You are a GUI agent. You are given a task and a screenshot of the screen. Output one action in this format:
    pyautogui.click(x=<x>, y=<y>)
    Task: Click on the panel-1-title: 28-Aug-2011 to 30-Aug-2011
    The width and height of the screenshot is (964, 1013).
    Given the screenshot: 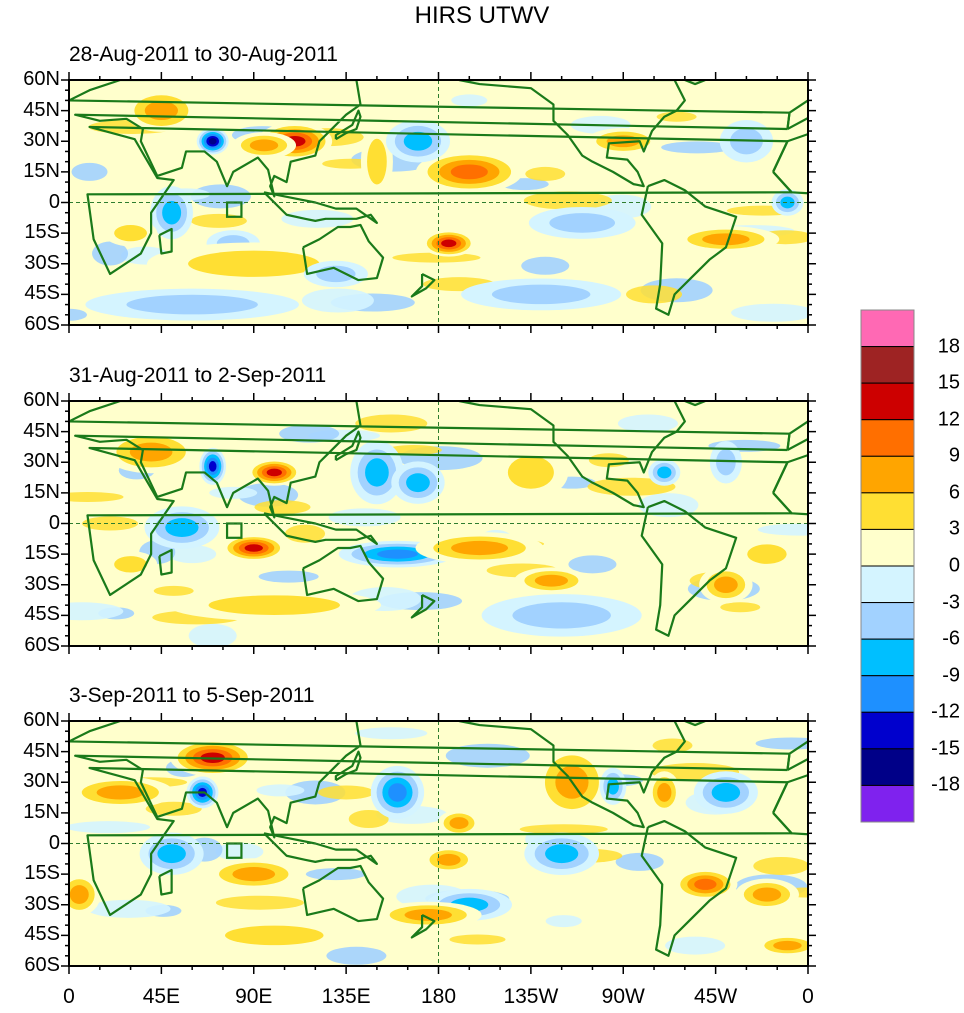 What is the action you would take?
    pyautogui.click(x=203, y=54)
    